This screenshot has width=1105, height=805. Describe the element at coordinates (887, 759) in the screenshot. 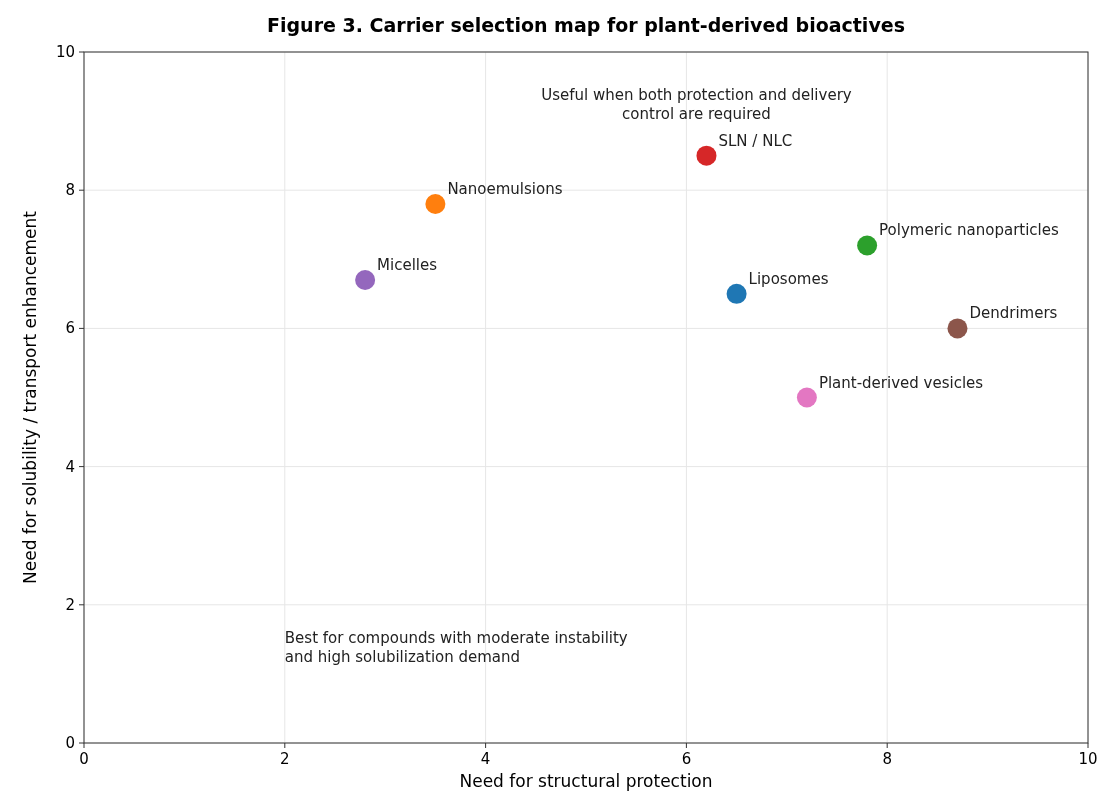

I see `x-tick-label: 8` at that location.